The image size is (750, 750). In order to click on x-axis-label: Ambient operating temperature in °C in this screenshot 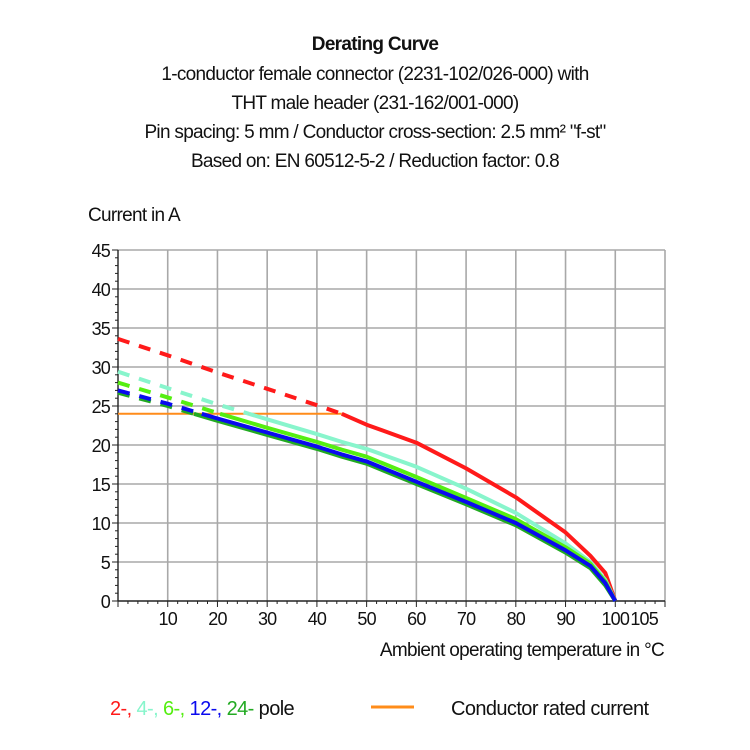, I will do `click(522, 650)`.